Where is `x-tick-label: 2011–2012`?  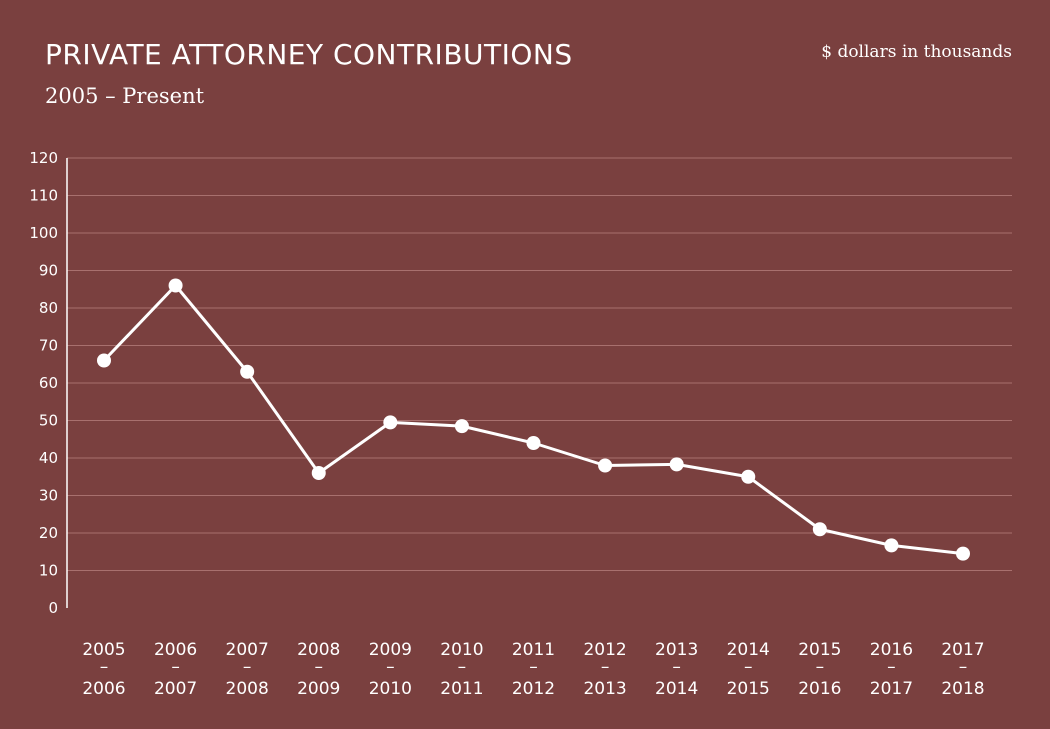
x-tick-label: 2011–2012 is located at coordinates (533, 669).